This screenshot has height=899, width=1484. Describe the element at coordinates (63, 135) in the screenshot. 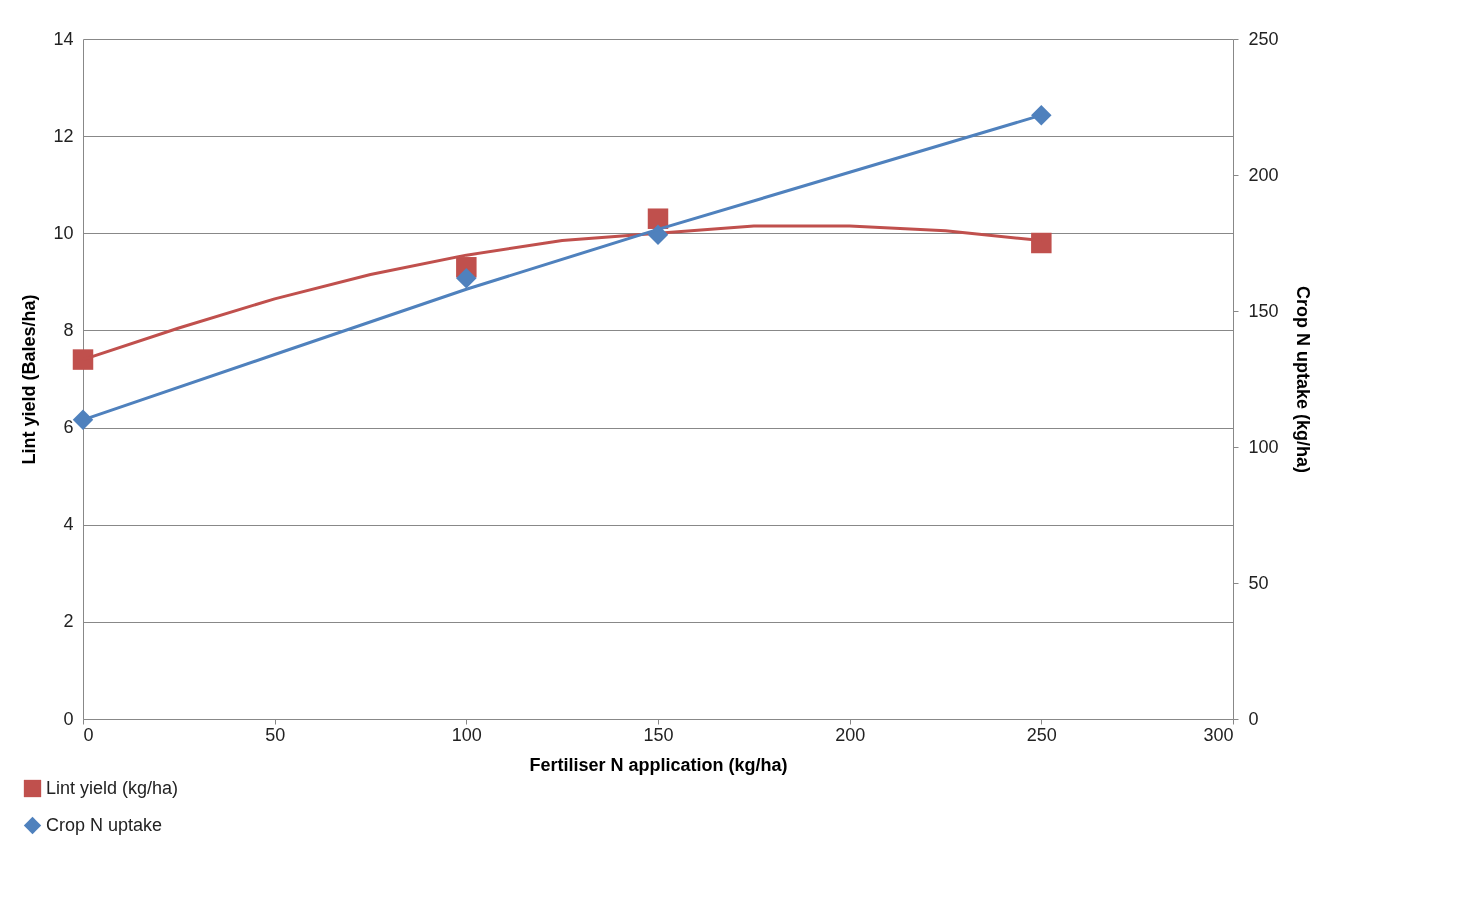

I see `y-tick-label: 12` at that location.